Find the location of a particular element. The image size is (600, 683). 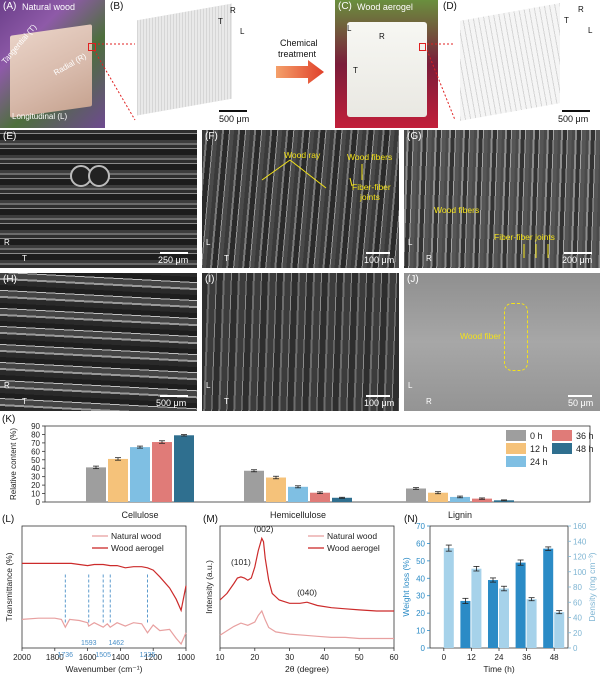

y2-tick-label: 120 is located at coordinates (580, 557).